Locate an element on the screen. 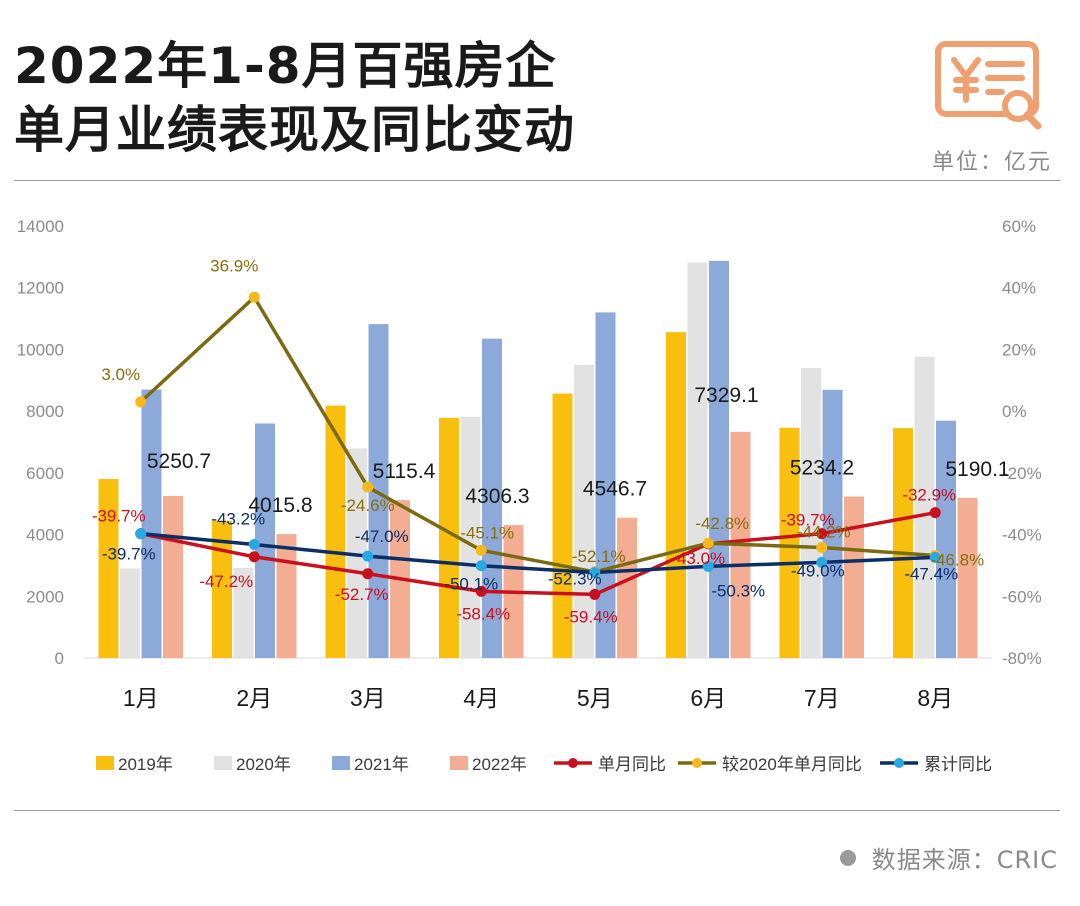 Image resolution: width=1080 pixels, height=906 pixels. line-data-label: -46.8% is located at coordinates (957, 560).